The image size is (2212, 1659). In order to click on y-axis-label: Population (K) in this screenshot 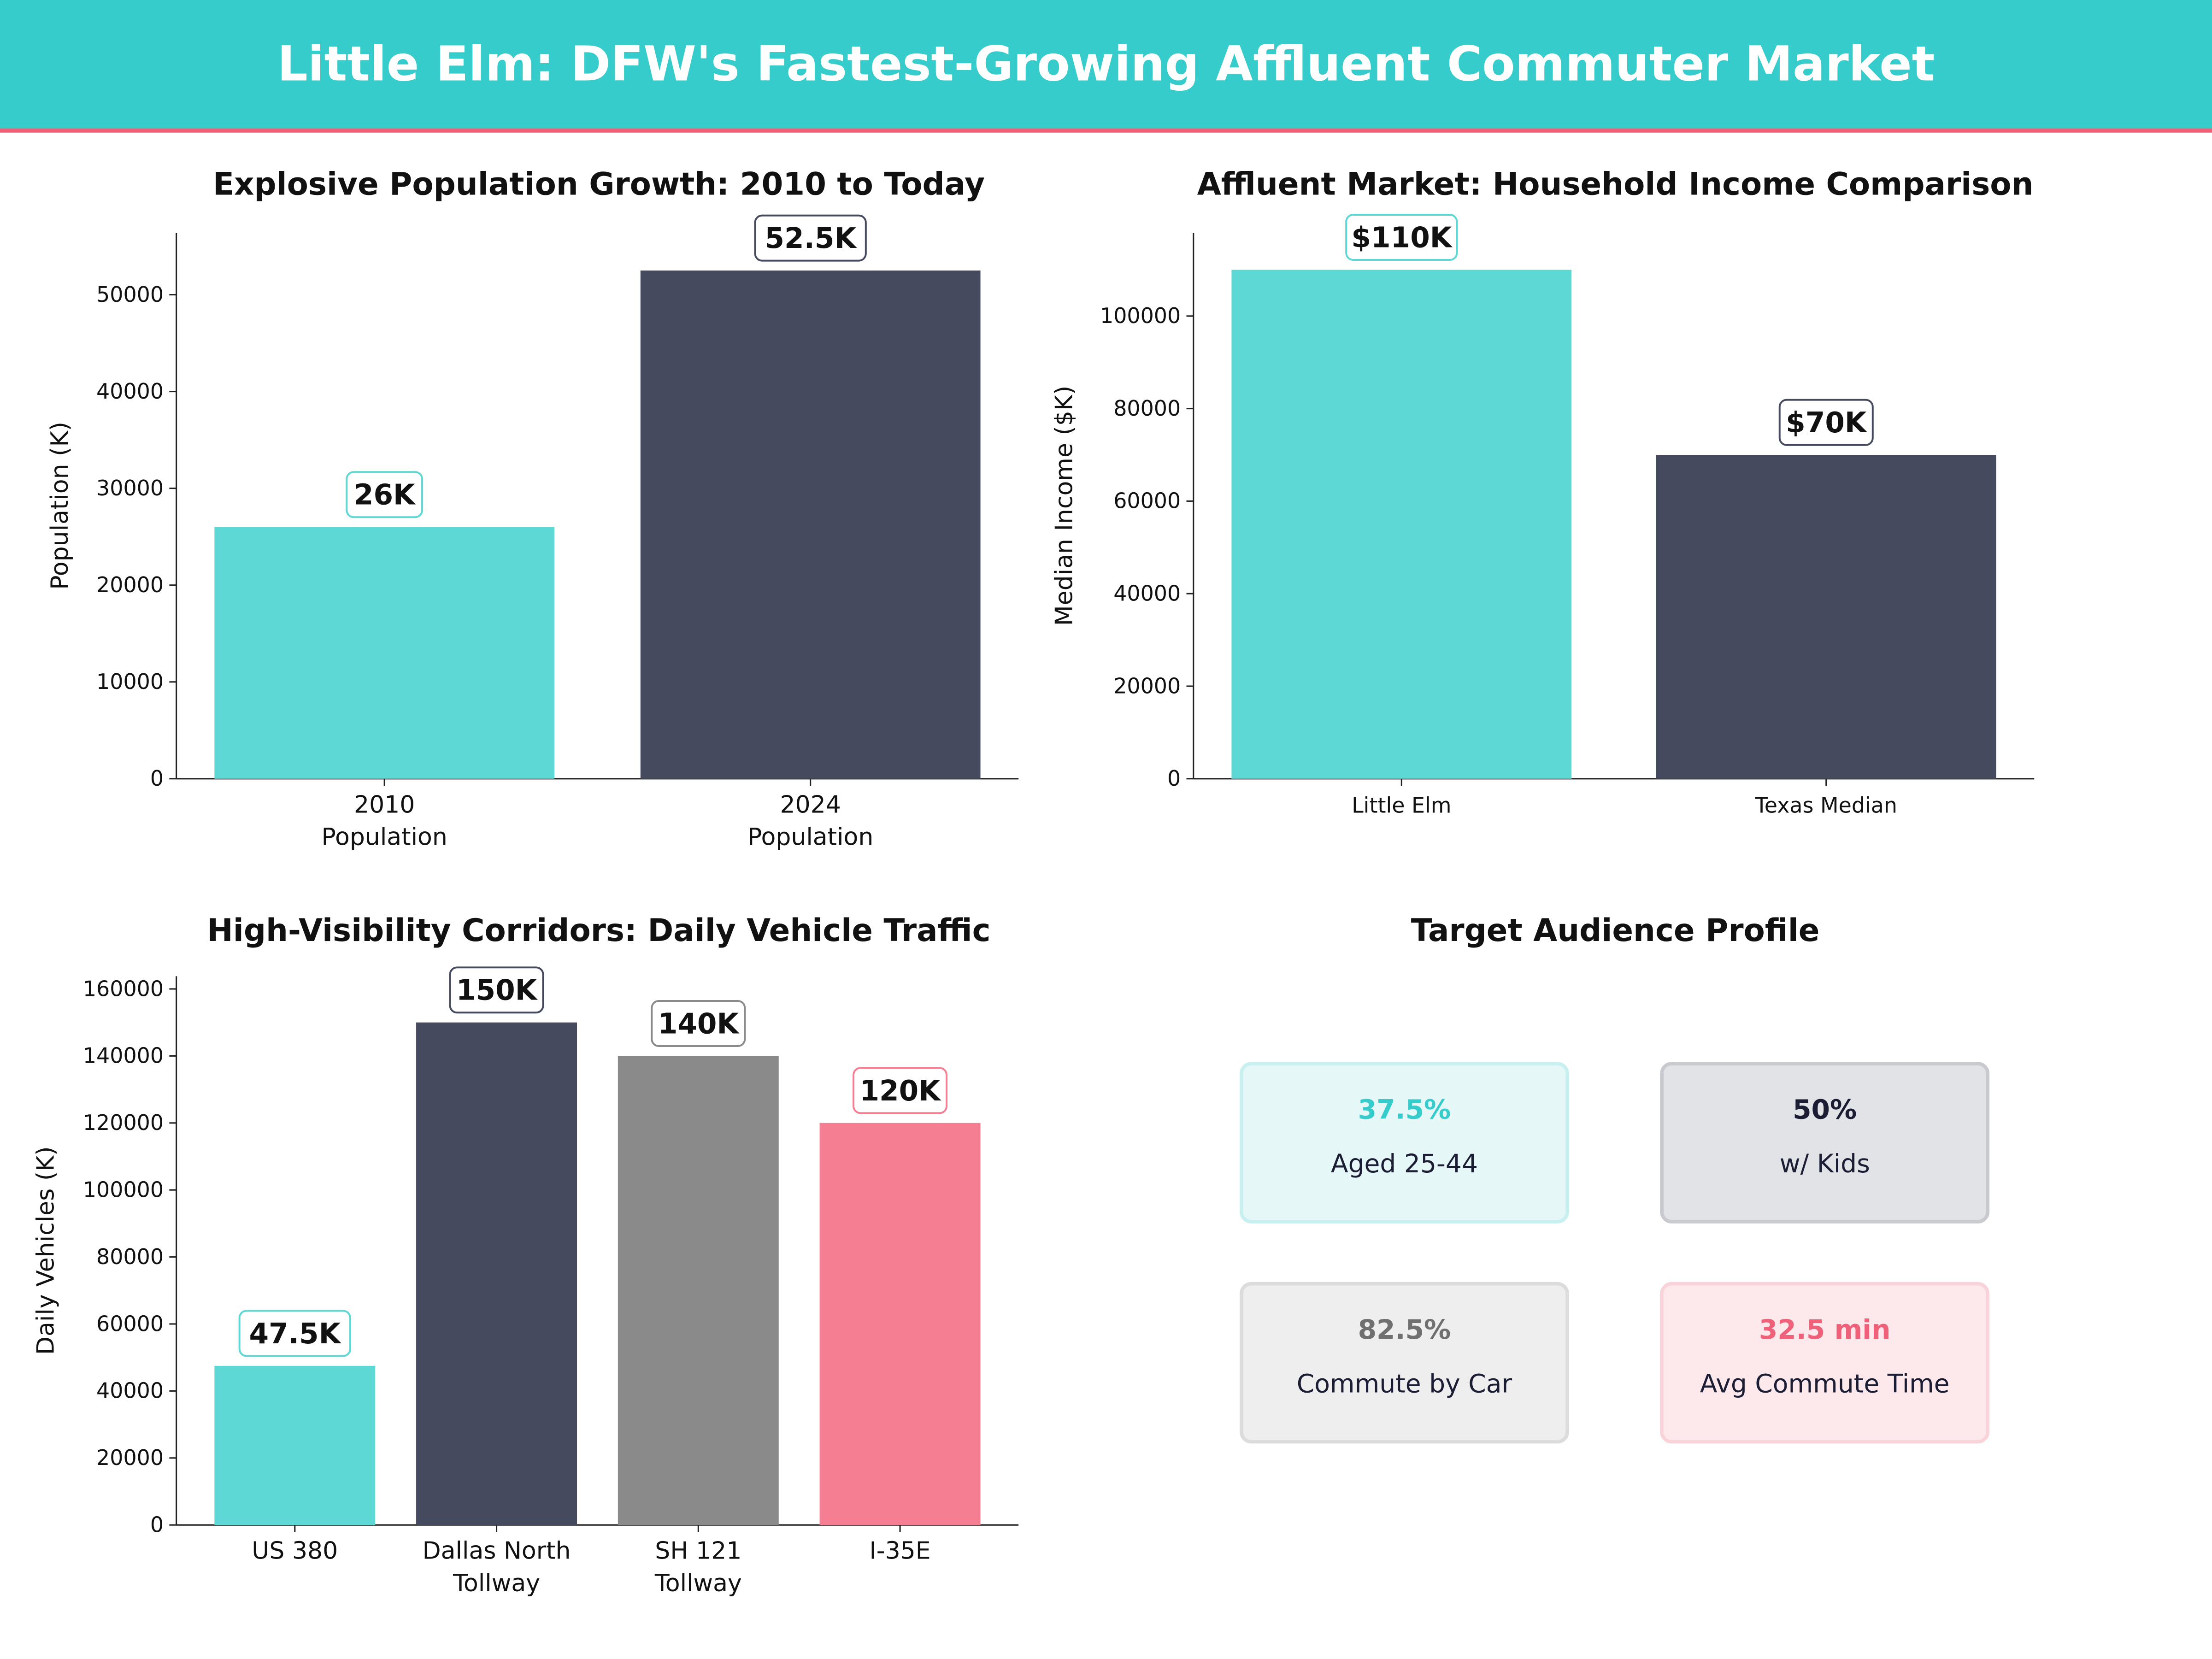, I will do `click(60, 506)`.